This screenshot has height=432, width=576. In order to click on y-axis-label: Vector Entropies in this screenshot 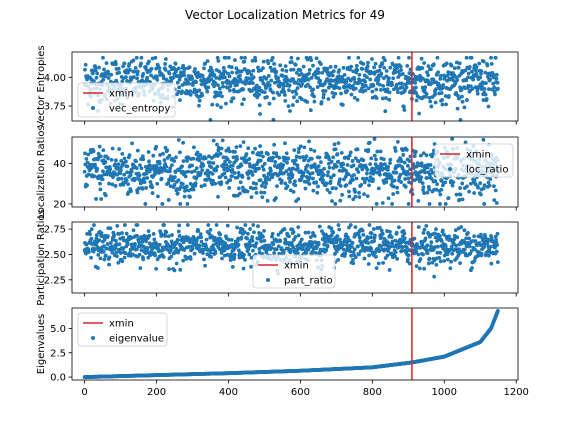, I will do `click(41, 86)`.